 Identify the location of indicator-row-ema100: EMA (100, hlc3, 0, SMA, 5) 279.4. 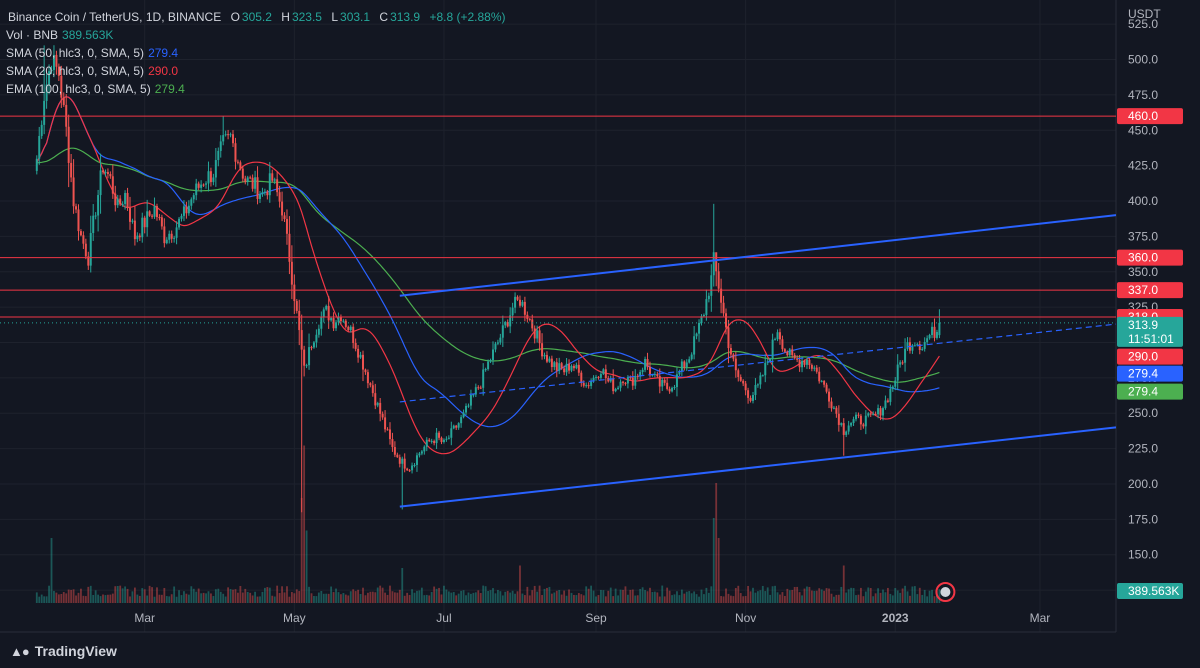
(256, 89).